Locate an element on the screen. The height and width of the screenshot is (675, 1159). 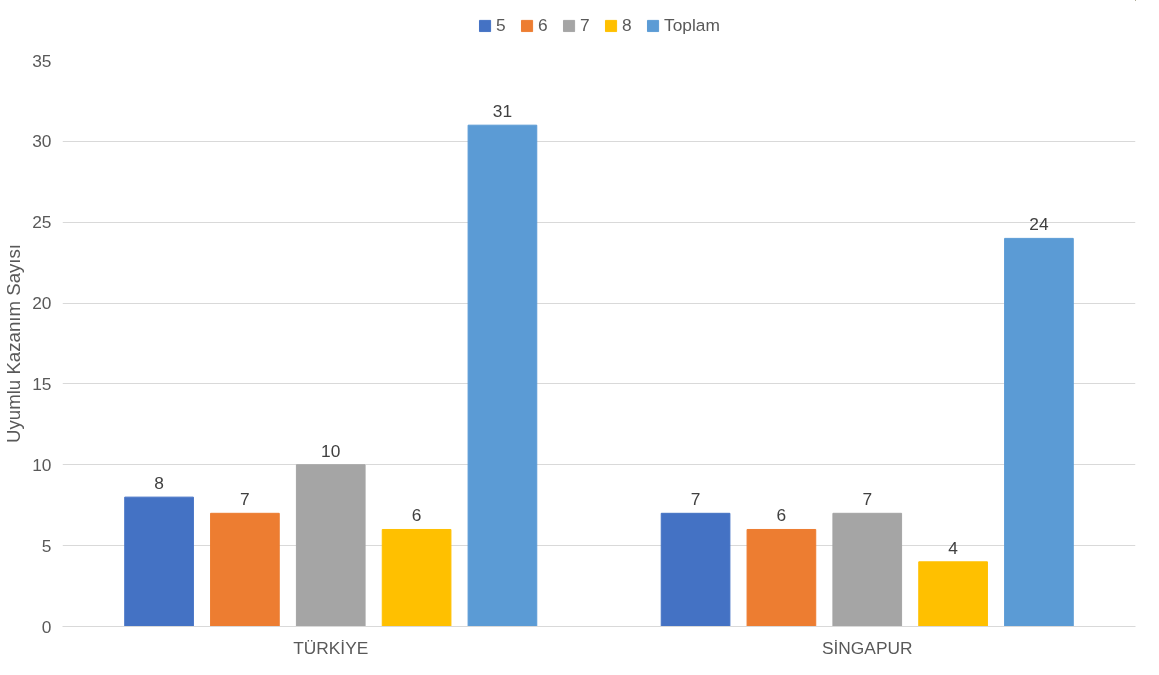
y-tick-label: 20 is located at coordinates (42, 303).